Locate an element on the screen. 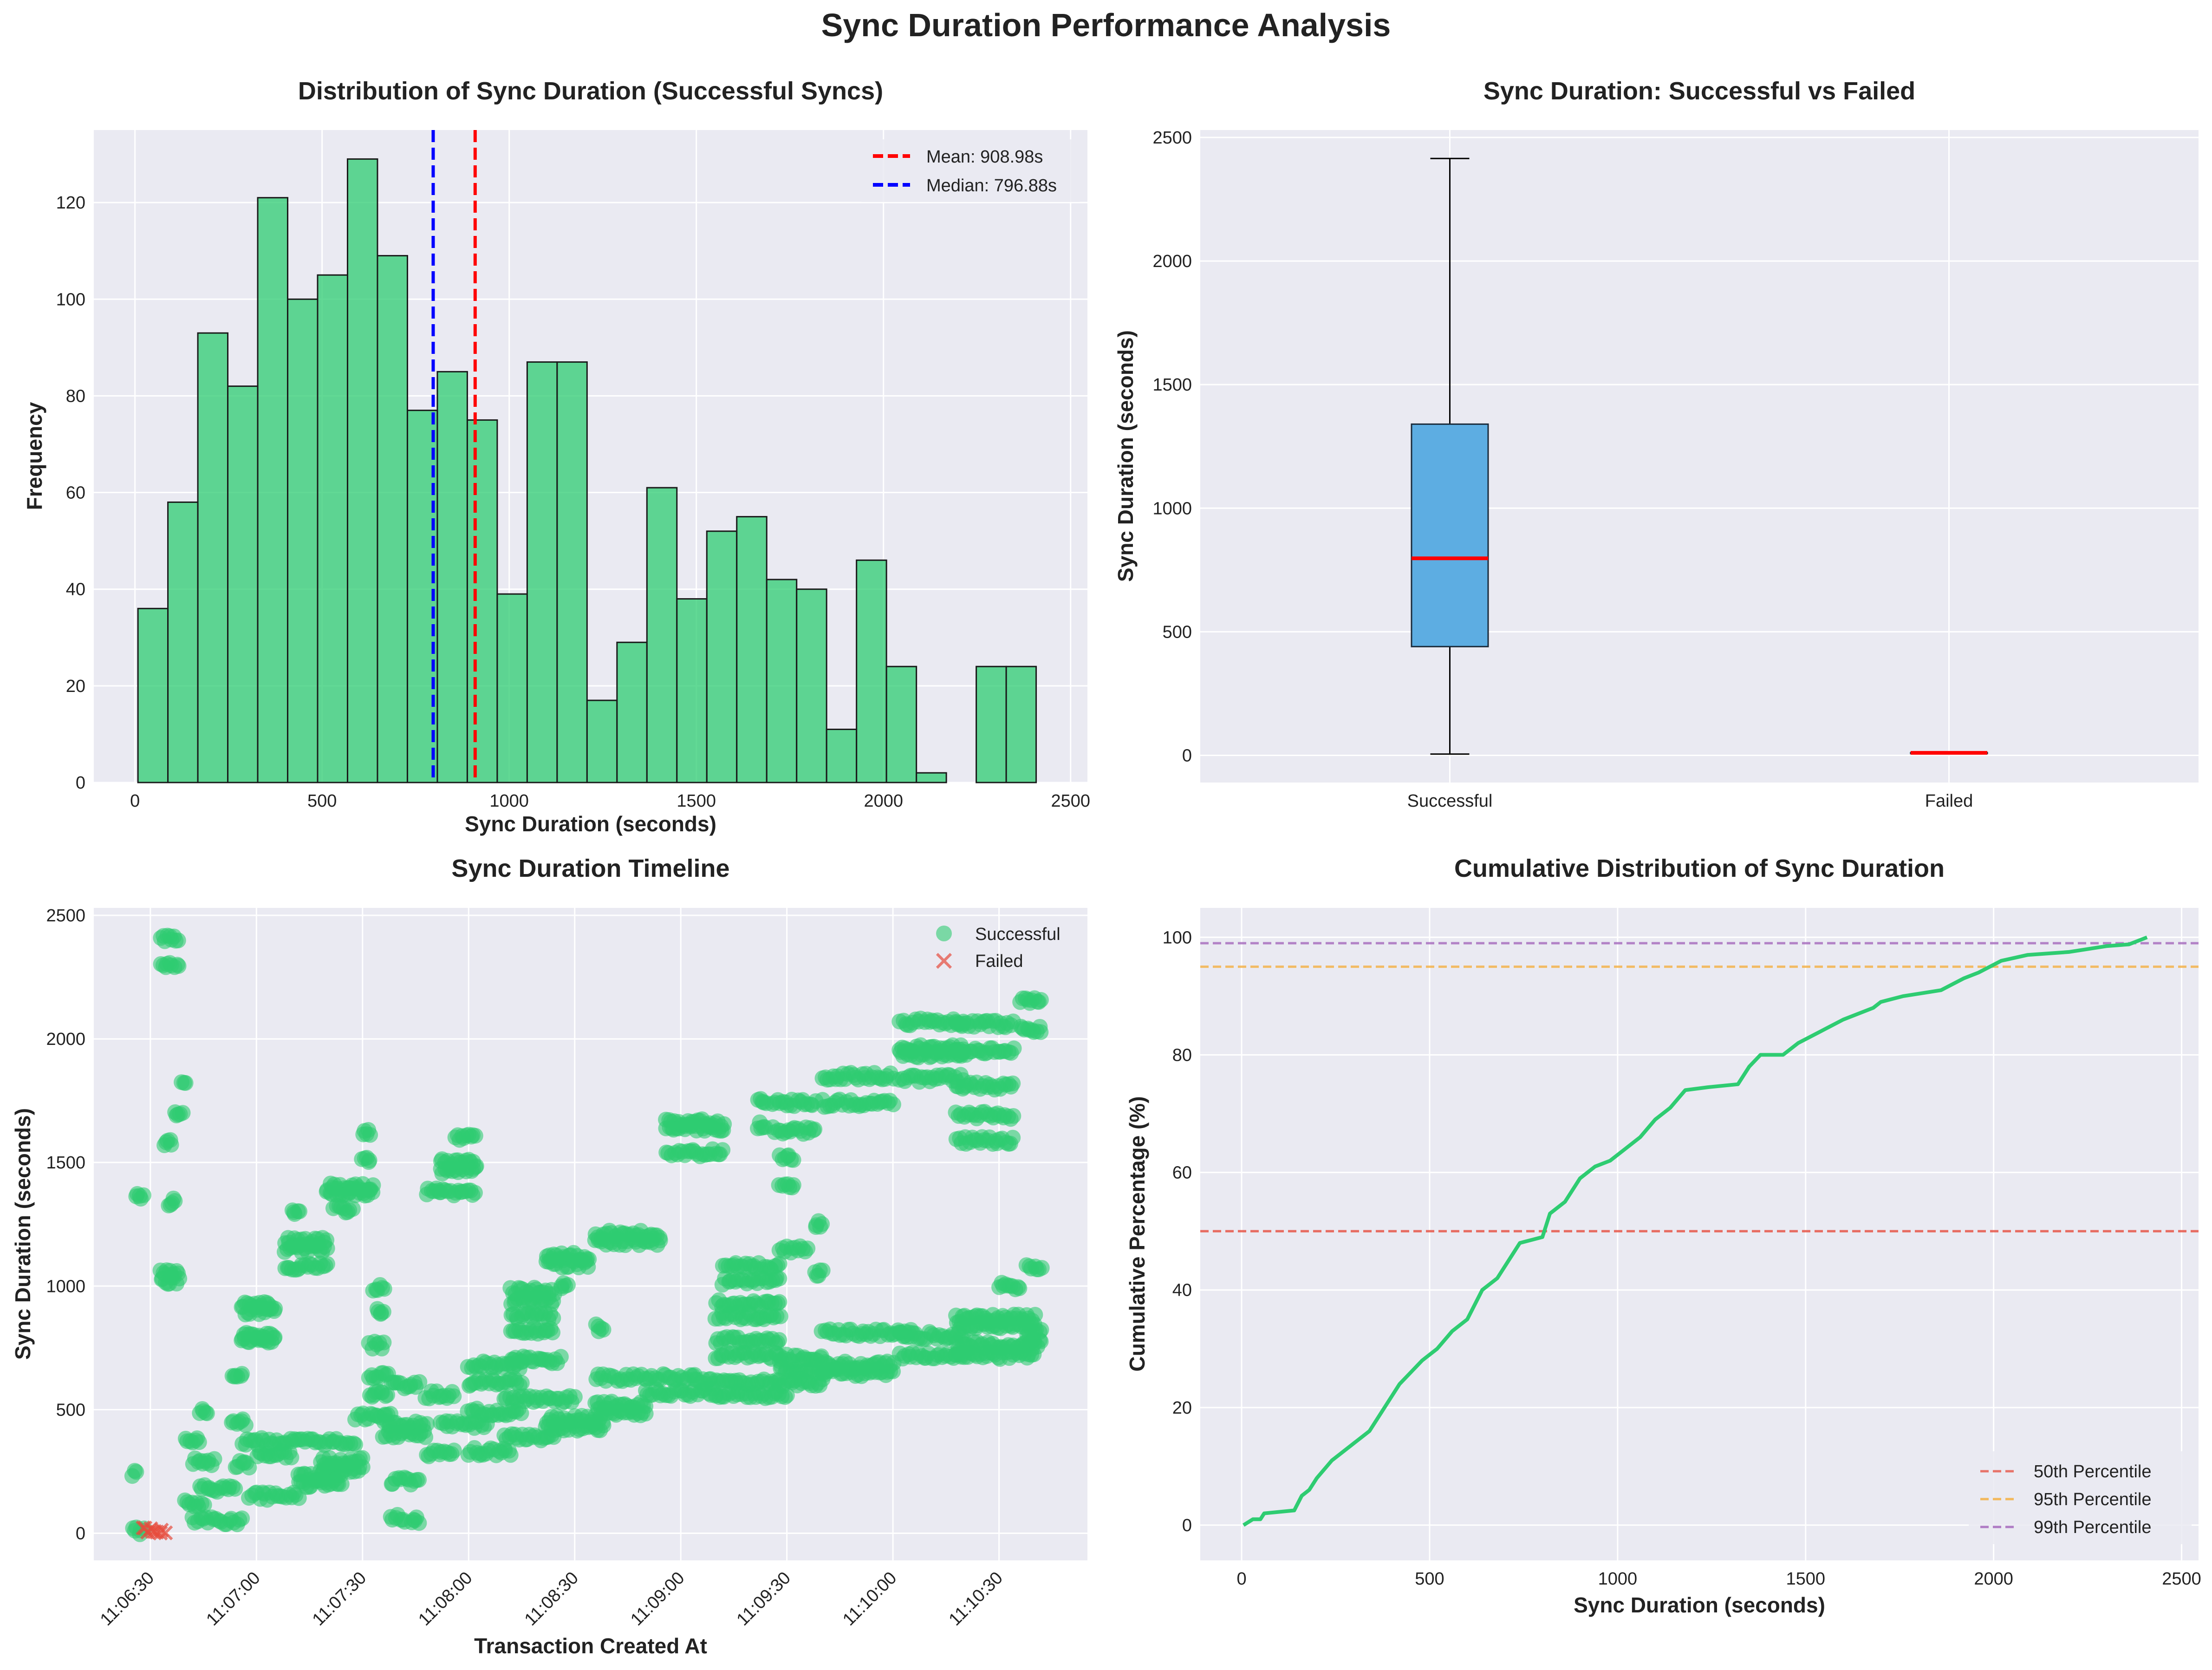  y-tick-label: 2000 is located at coordinates (1172, 261).